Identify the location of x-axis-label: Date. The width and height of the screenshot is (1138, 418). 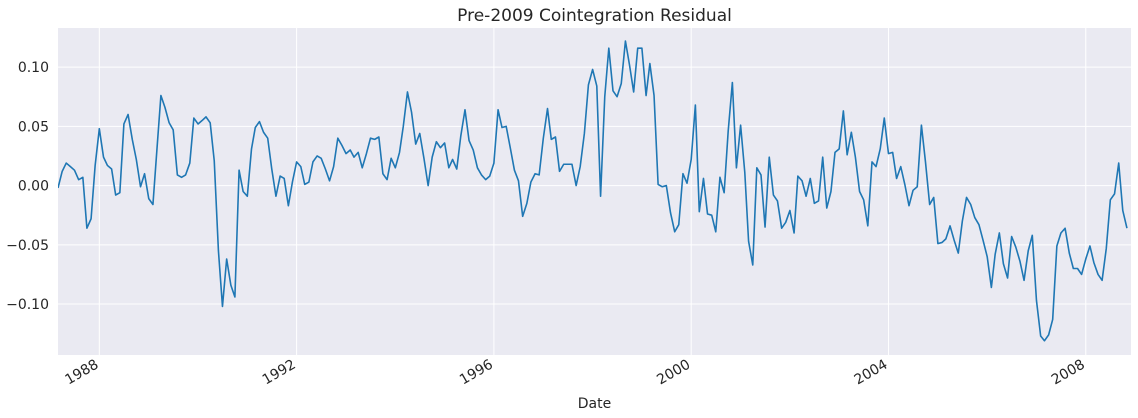
(594, 404).